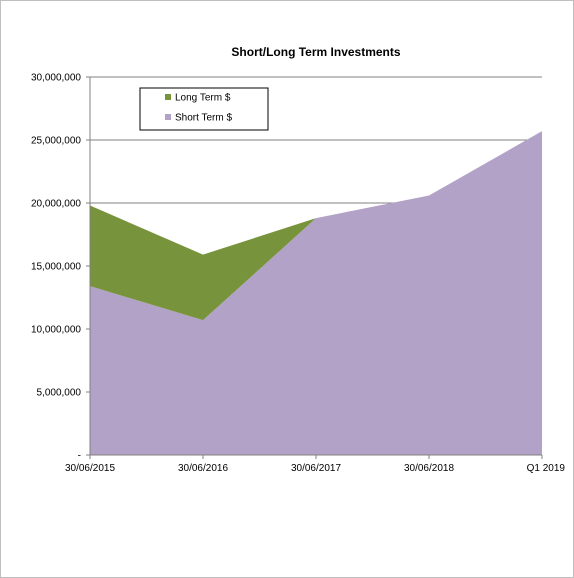  What do you see at coordinates (56, 330) in the screenshot?
I see `y-tick-label-2: 10,000,000` at bounding box center [56, 330].